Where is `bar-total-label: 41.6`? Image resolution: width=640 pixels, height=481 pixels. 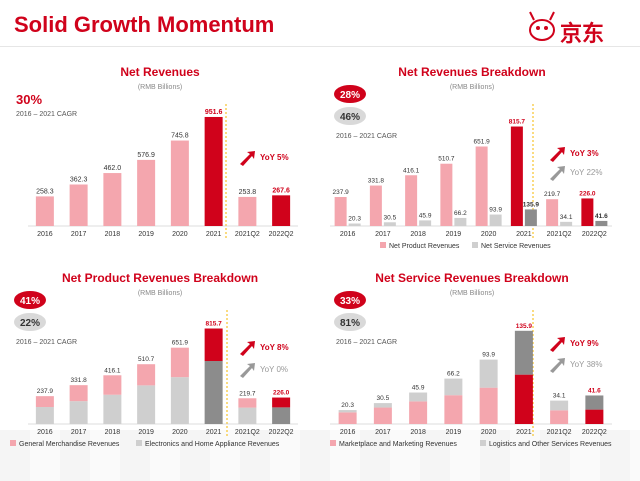 bar-total-label: 41.6 is located at coordinates (594, 390).